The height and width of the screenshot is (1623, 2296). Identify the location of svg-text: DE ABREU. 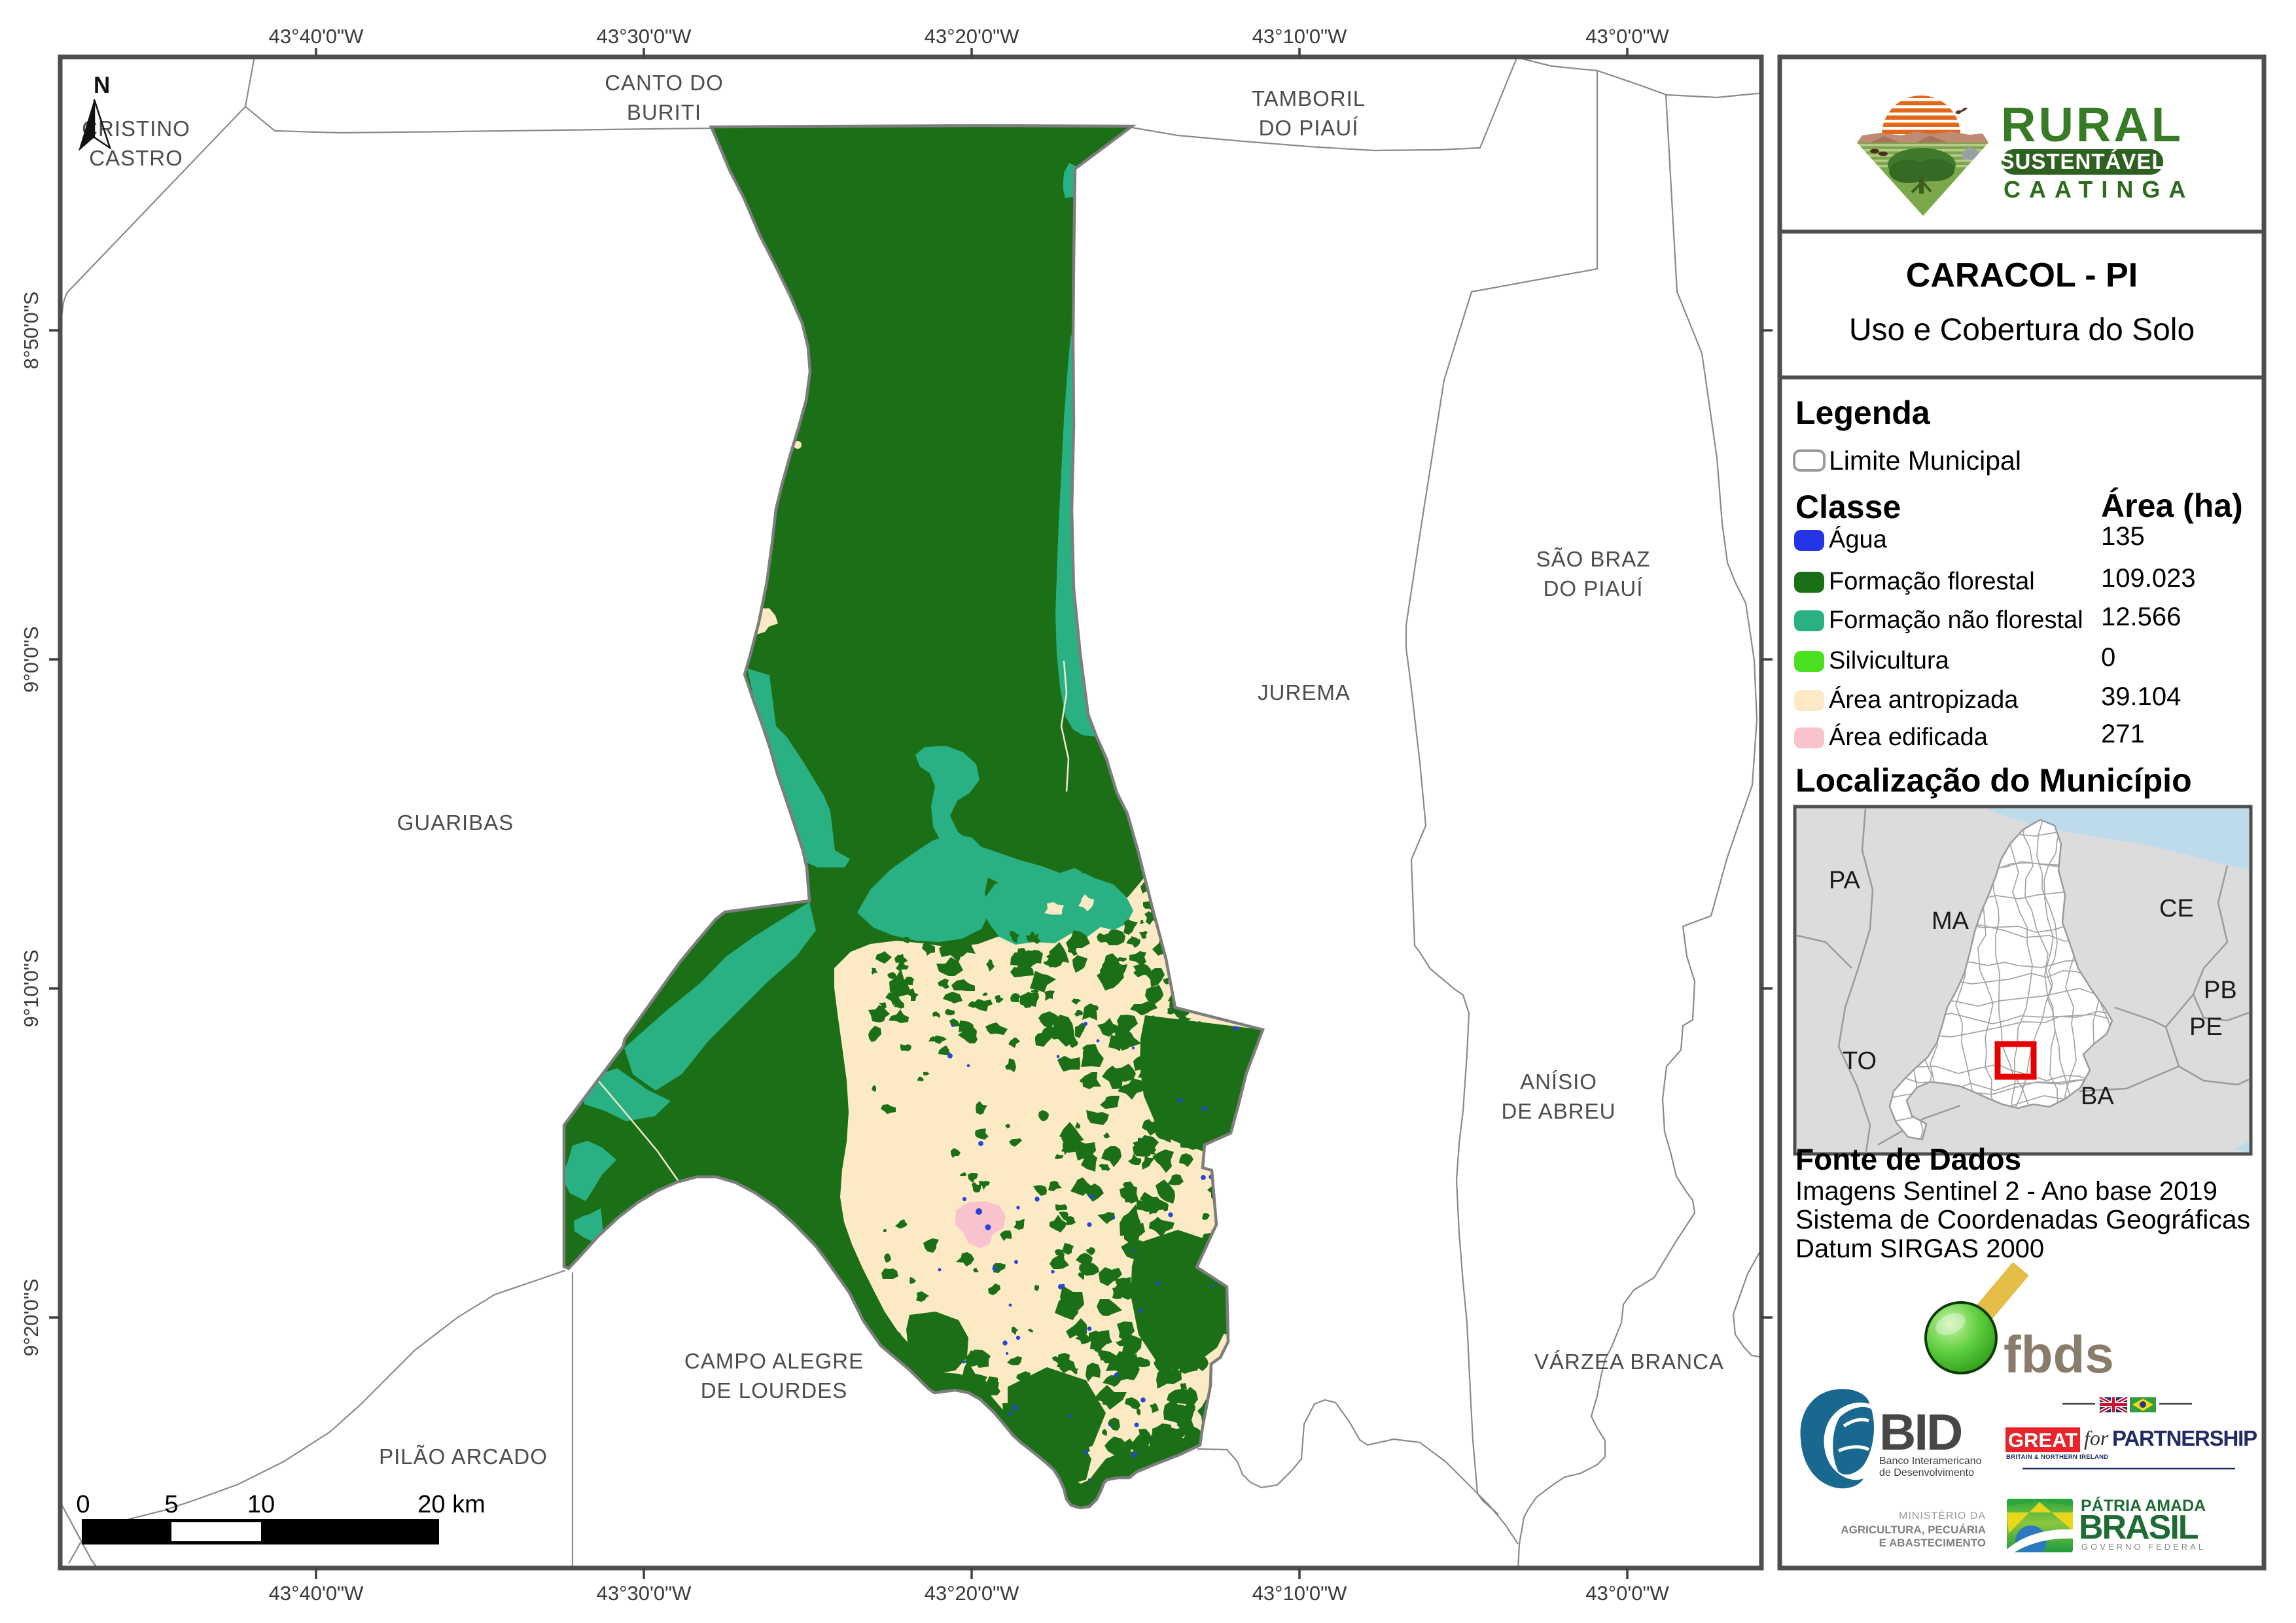
(1559, 1111).